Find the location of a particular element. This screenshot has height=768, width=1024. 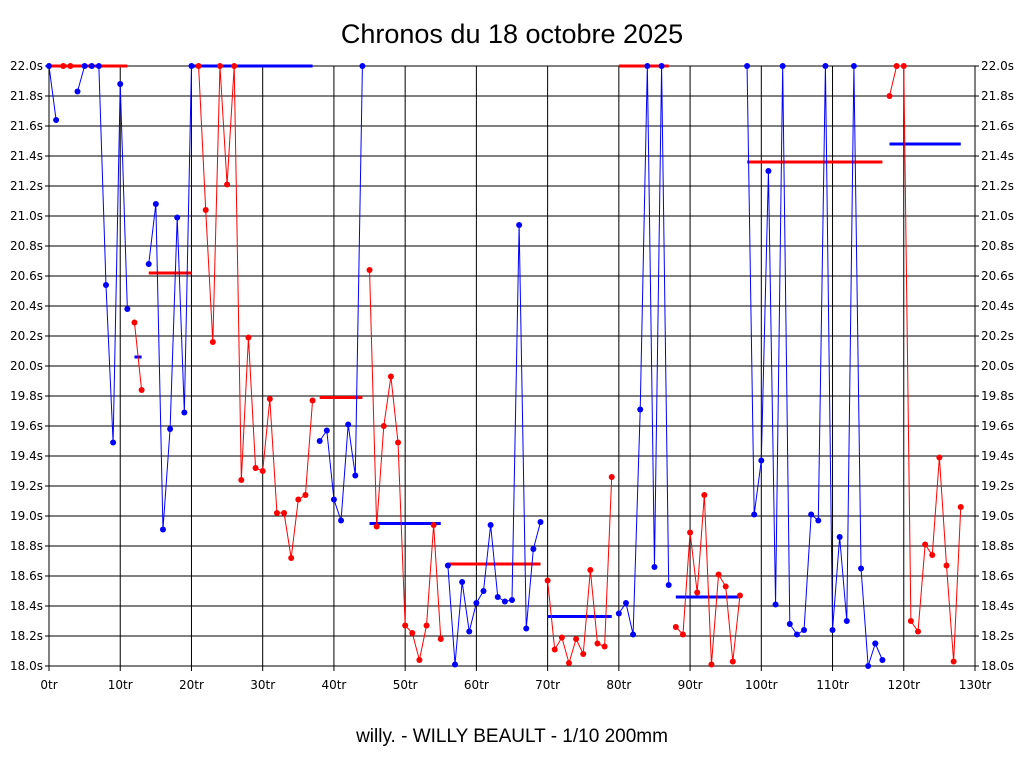

x-tick-label: 50tr is located at coordinates (405, 685).